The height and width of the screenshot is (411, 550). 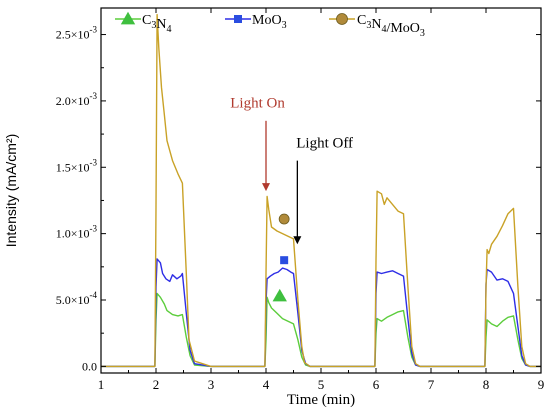 I want to click on y-axis-label: Intensity (mA/cm²), so click(x=11, y=191).